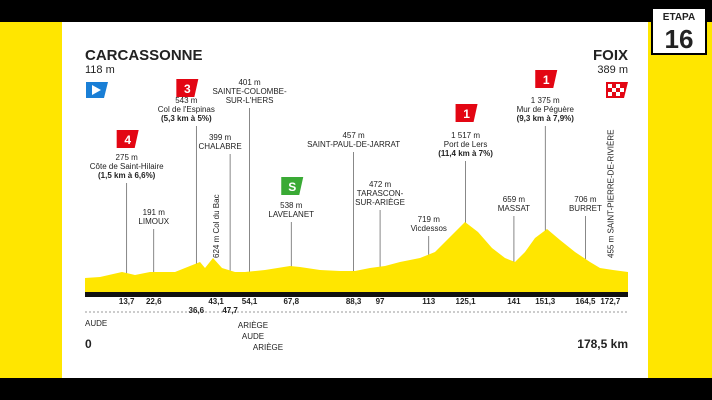 The height and width of the screenshot is (400, 712). I want to click on finish-icon, so click(617, 90).